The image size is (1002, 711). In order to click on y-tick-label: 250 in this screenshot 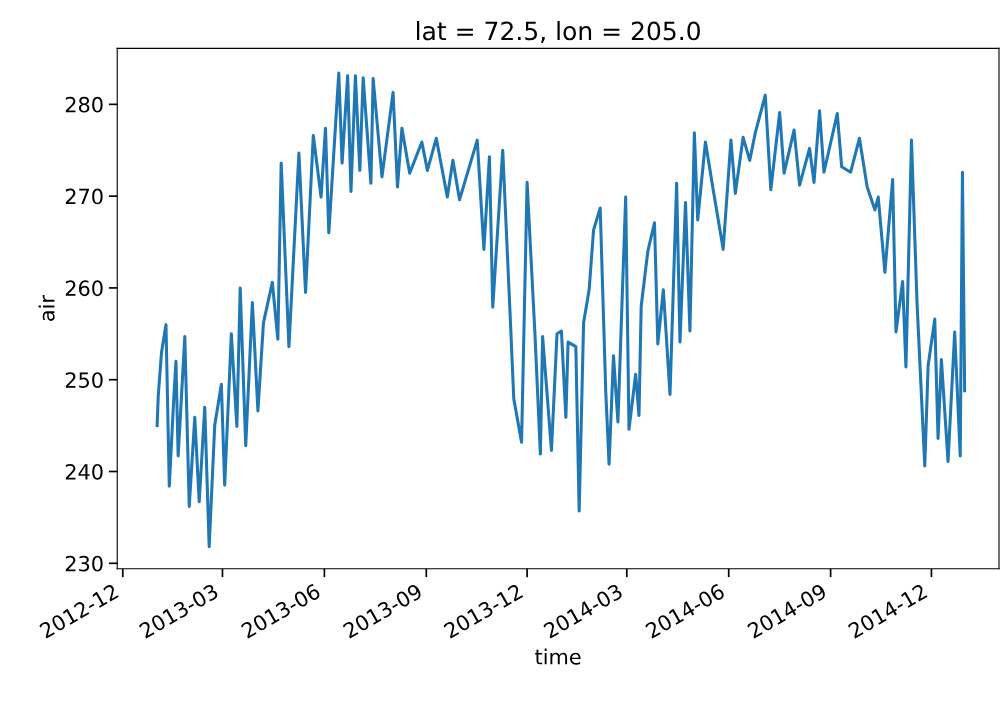, I will do `click(84, 380)`.